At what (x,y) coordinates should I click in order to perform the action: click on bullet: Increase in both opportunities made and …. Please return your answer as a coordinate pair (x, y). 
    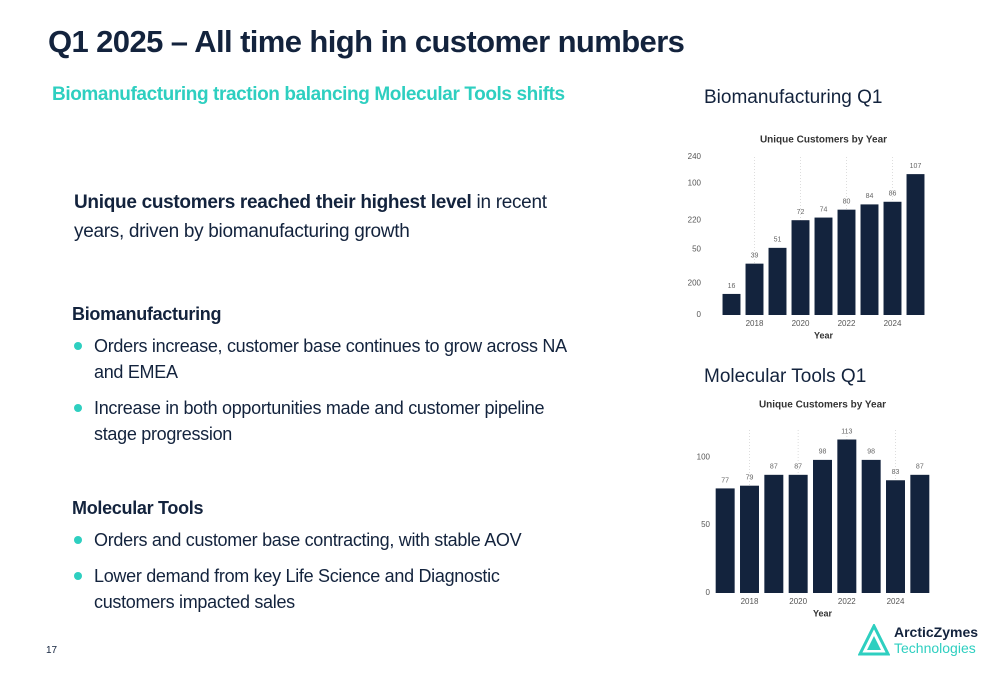
    Looking at the image, I should click on (322, 421).